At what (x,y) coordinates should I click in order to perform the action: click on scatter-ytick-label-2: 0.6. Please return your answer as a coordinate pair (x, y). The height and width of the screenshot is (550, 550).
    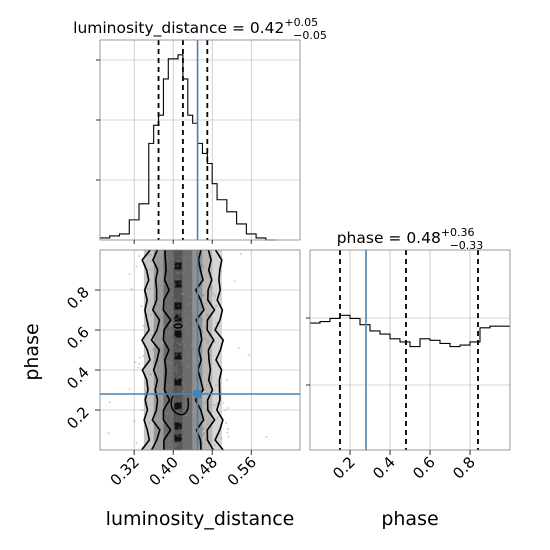
    Looking at the image, I should click on (78, 338).